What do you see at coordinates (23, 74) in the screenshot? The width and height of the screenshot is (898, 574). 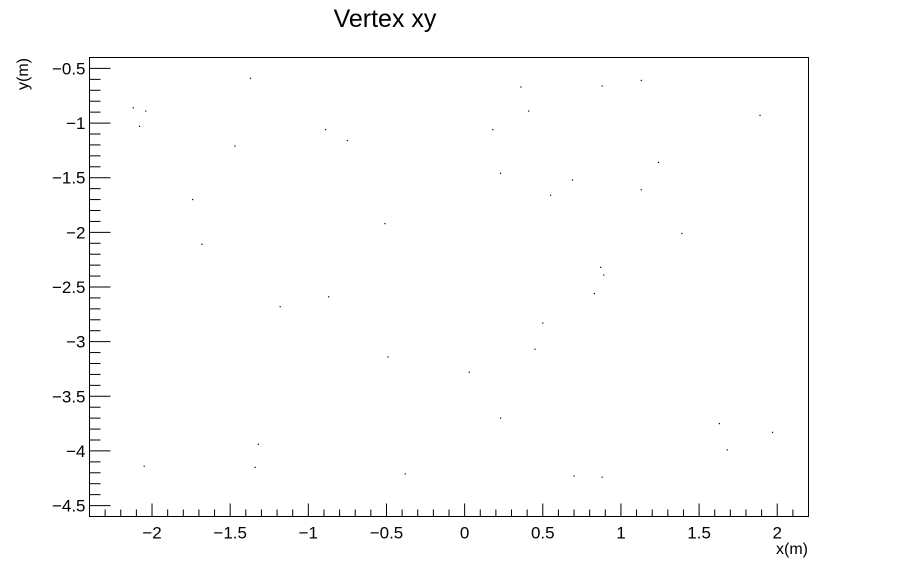 I see `y-axis-title: y(m)` at bounding box center [23, 74].